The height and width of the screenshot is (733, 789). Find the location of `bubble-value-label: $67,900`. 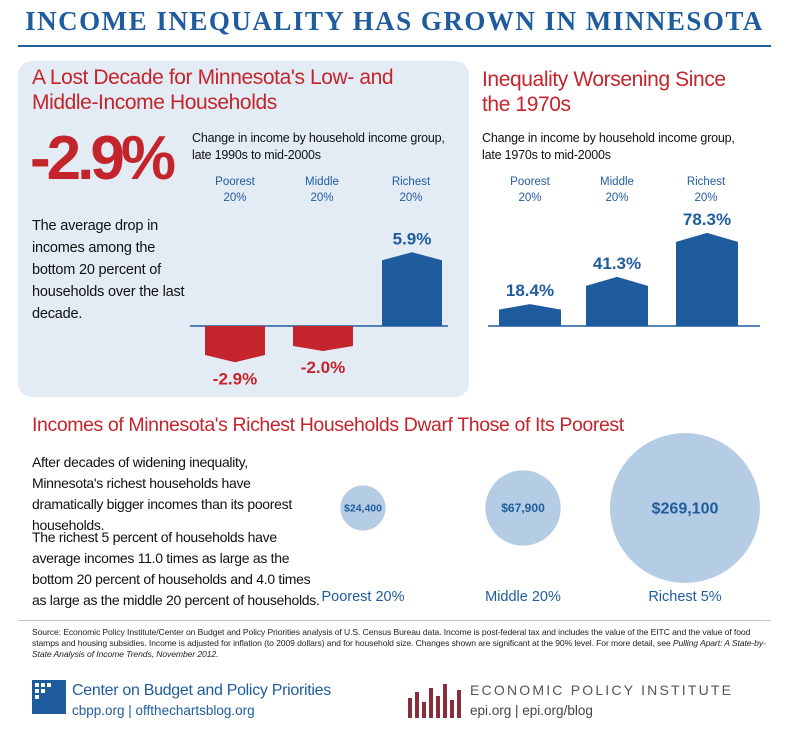

bubble-value-label: $67,900 is located at coordinates (523, 508).